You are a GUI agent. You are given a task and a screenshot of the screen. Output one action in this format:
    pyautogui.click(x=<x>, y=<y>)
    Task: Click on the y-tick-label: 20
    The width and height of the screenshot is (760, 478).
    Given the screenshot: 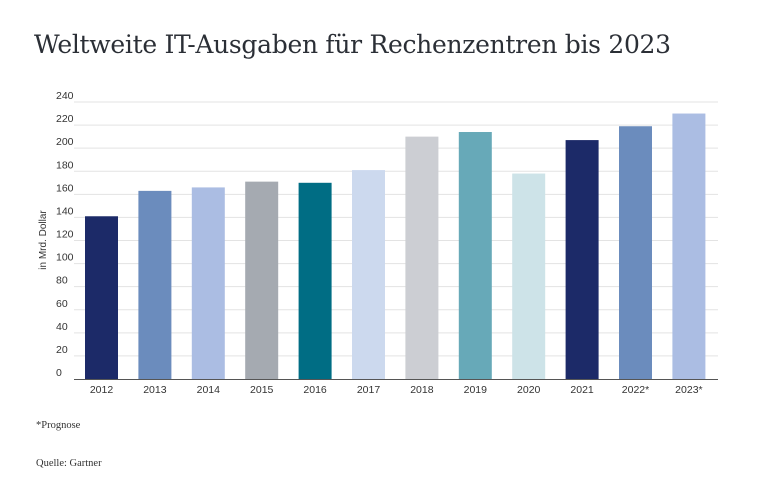 What is the action you would take?
    pyautogui.click(x=62, y=350)
    